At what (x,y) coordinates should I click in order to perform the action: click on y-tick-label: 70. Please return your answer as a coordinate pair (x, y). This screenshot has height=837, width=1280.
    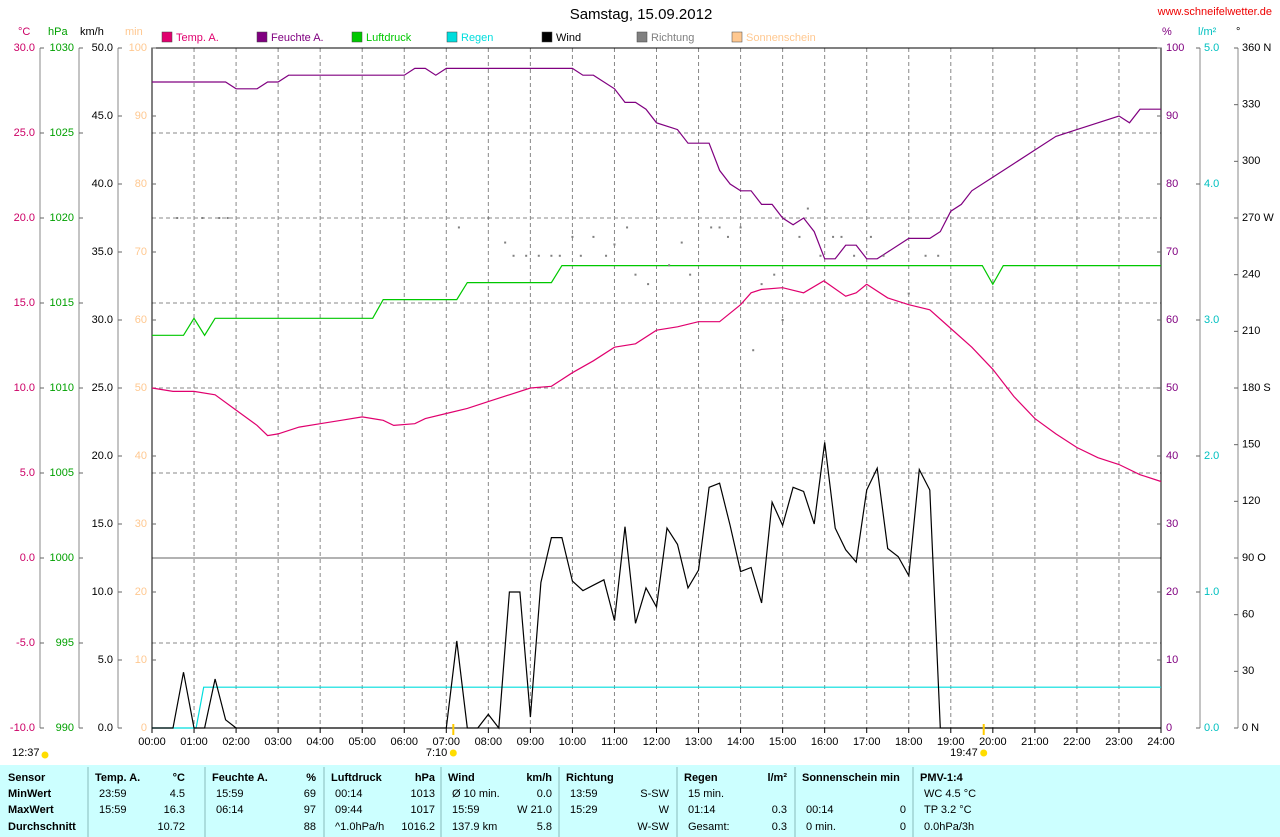
    Looking at the image, I should click on (1172, 252).